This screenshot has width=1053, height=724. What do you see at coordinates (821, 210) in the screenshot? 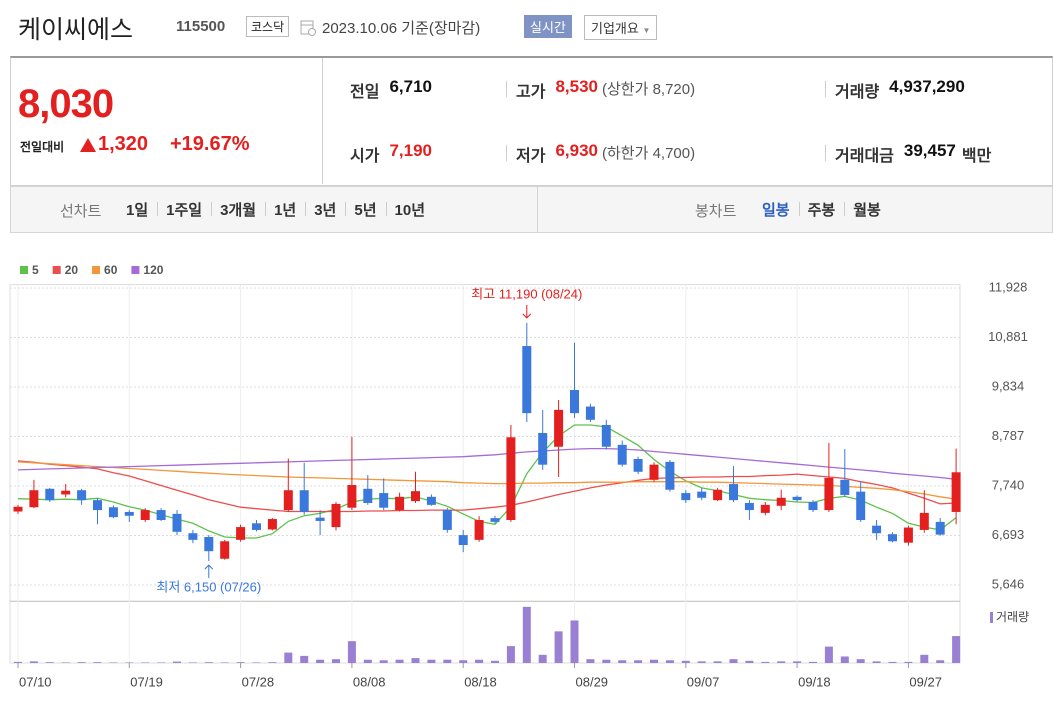
I see `period-option: 주봉` at bounding box center [821, 210].